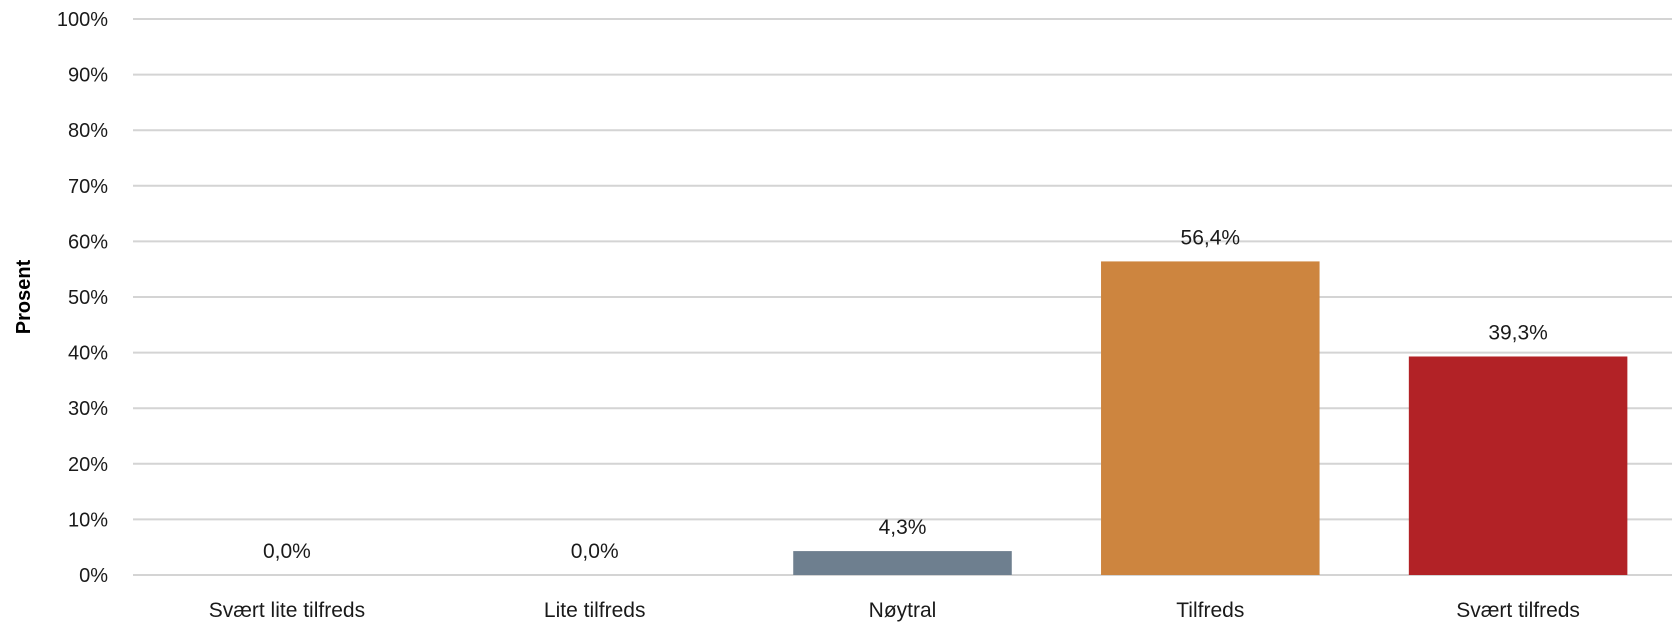  What do you see at coordinates (903, 610) in the screenshot?
I see `x-category-label: Nøytral` at bounding box center [903, 610].